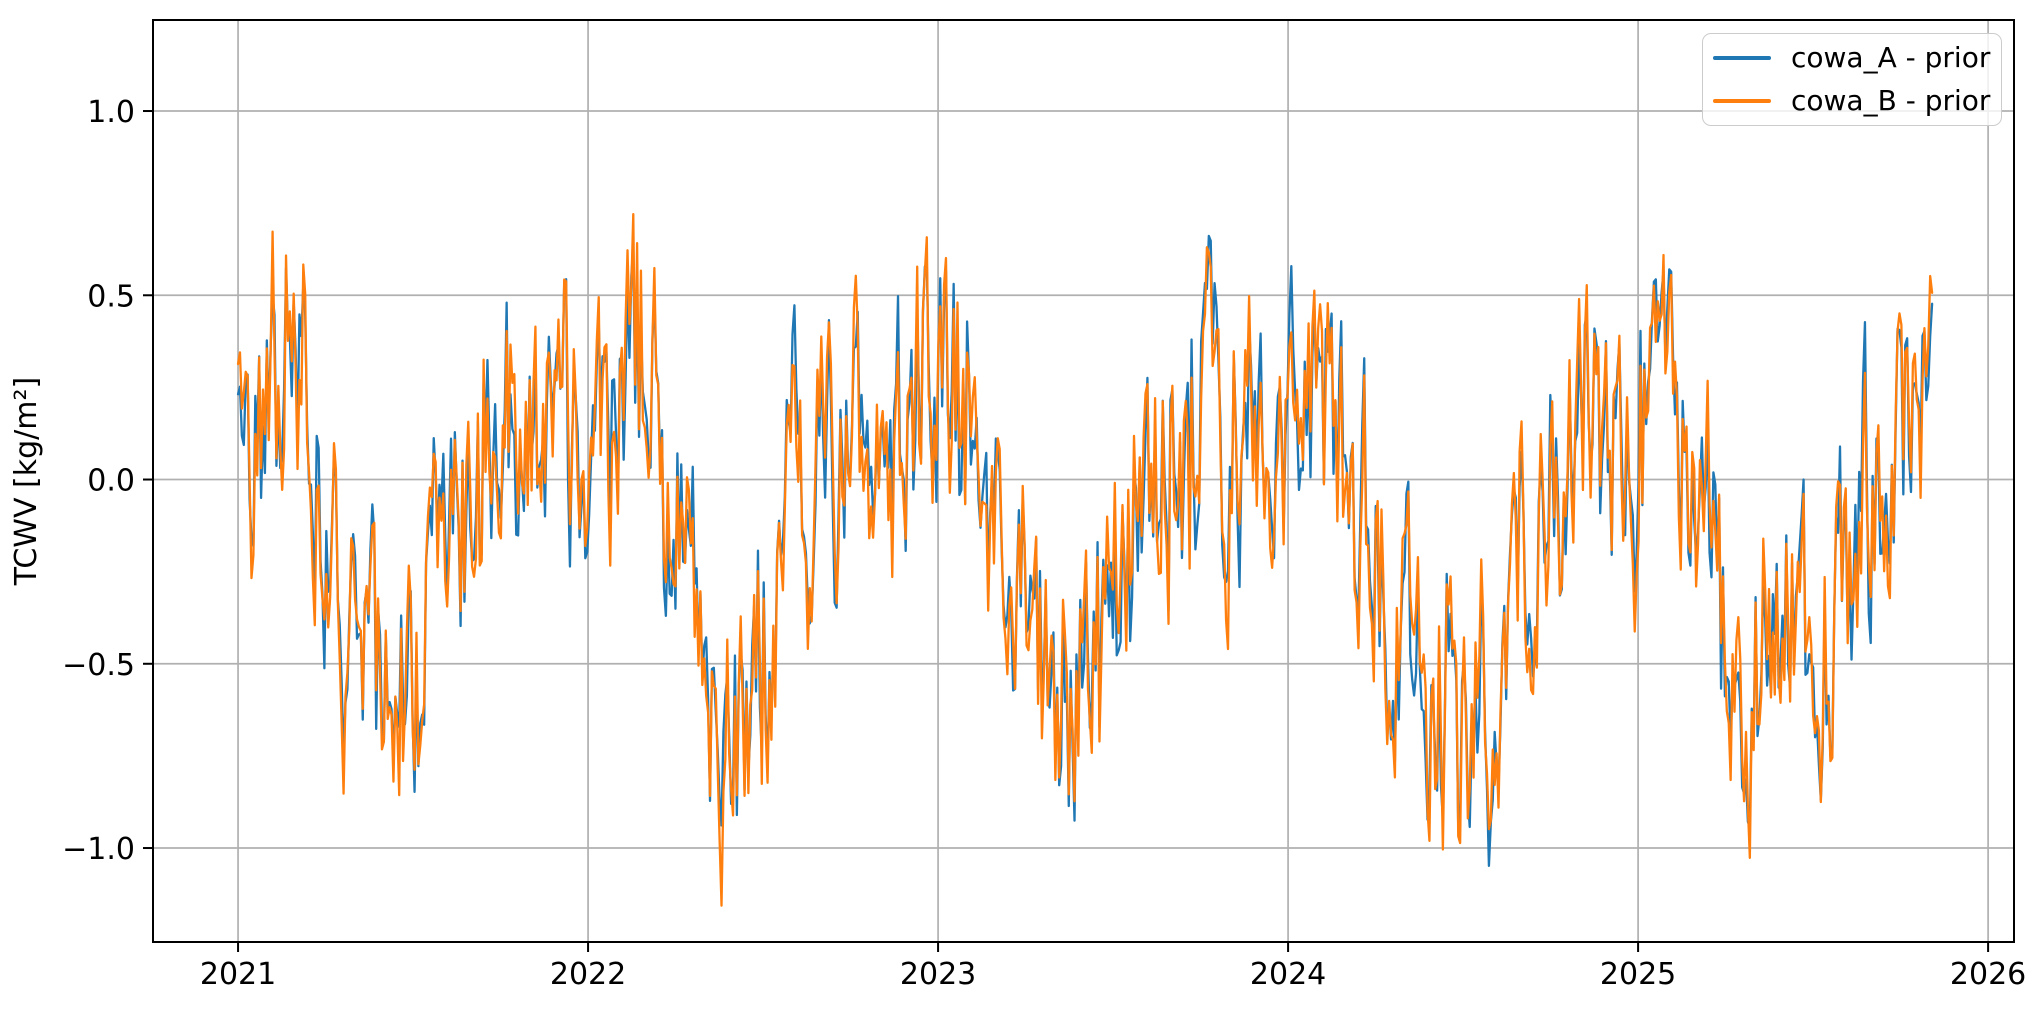 This screenshot has height=1011, width=2043. What do you see at coordinates (98, 665) in the screenshot?
I see `y-tick-label: −0.5` at bounding box center [98, 665].